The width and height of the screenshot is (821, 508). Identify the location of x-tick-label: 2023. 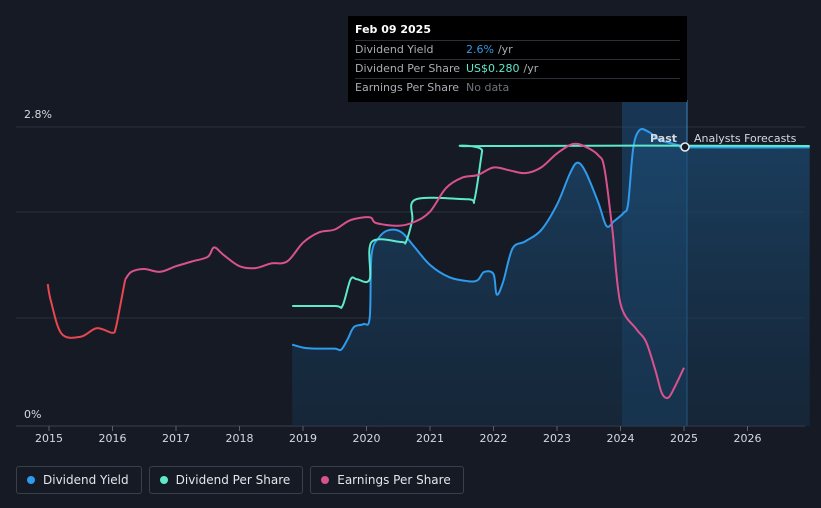
(557, 438).